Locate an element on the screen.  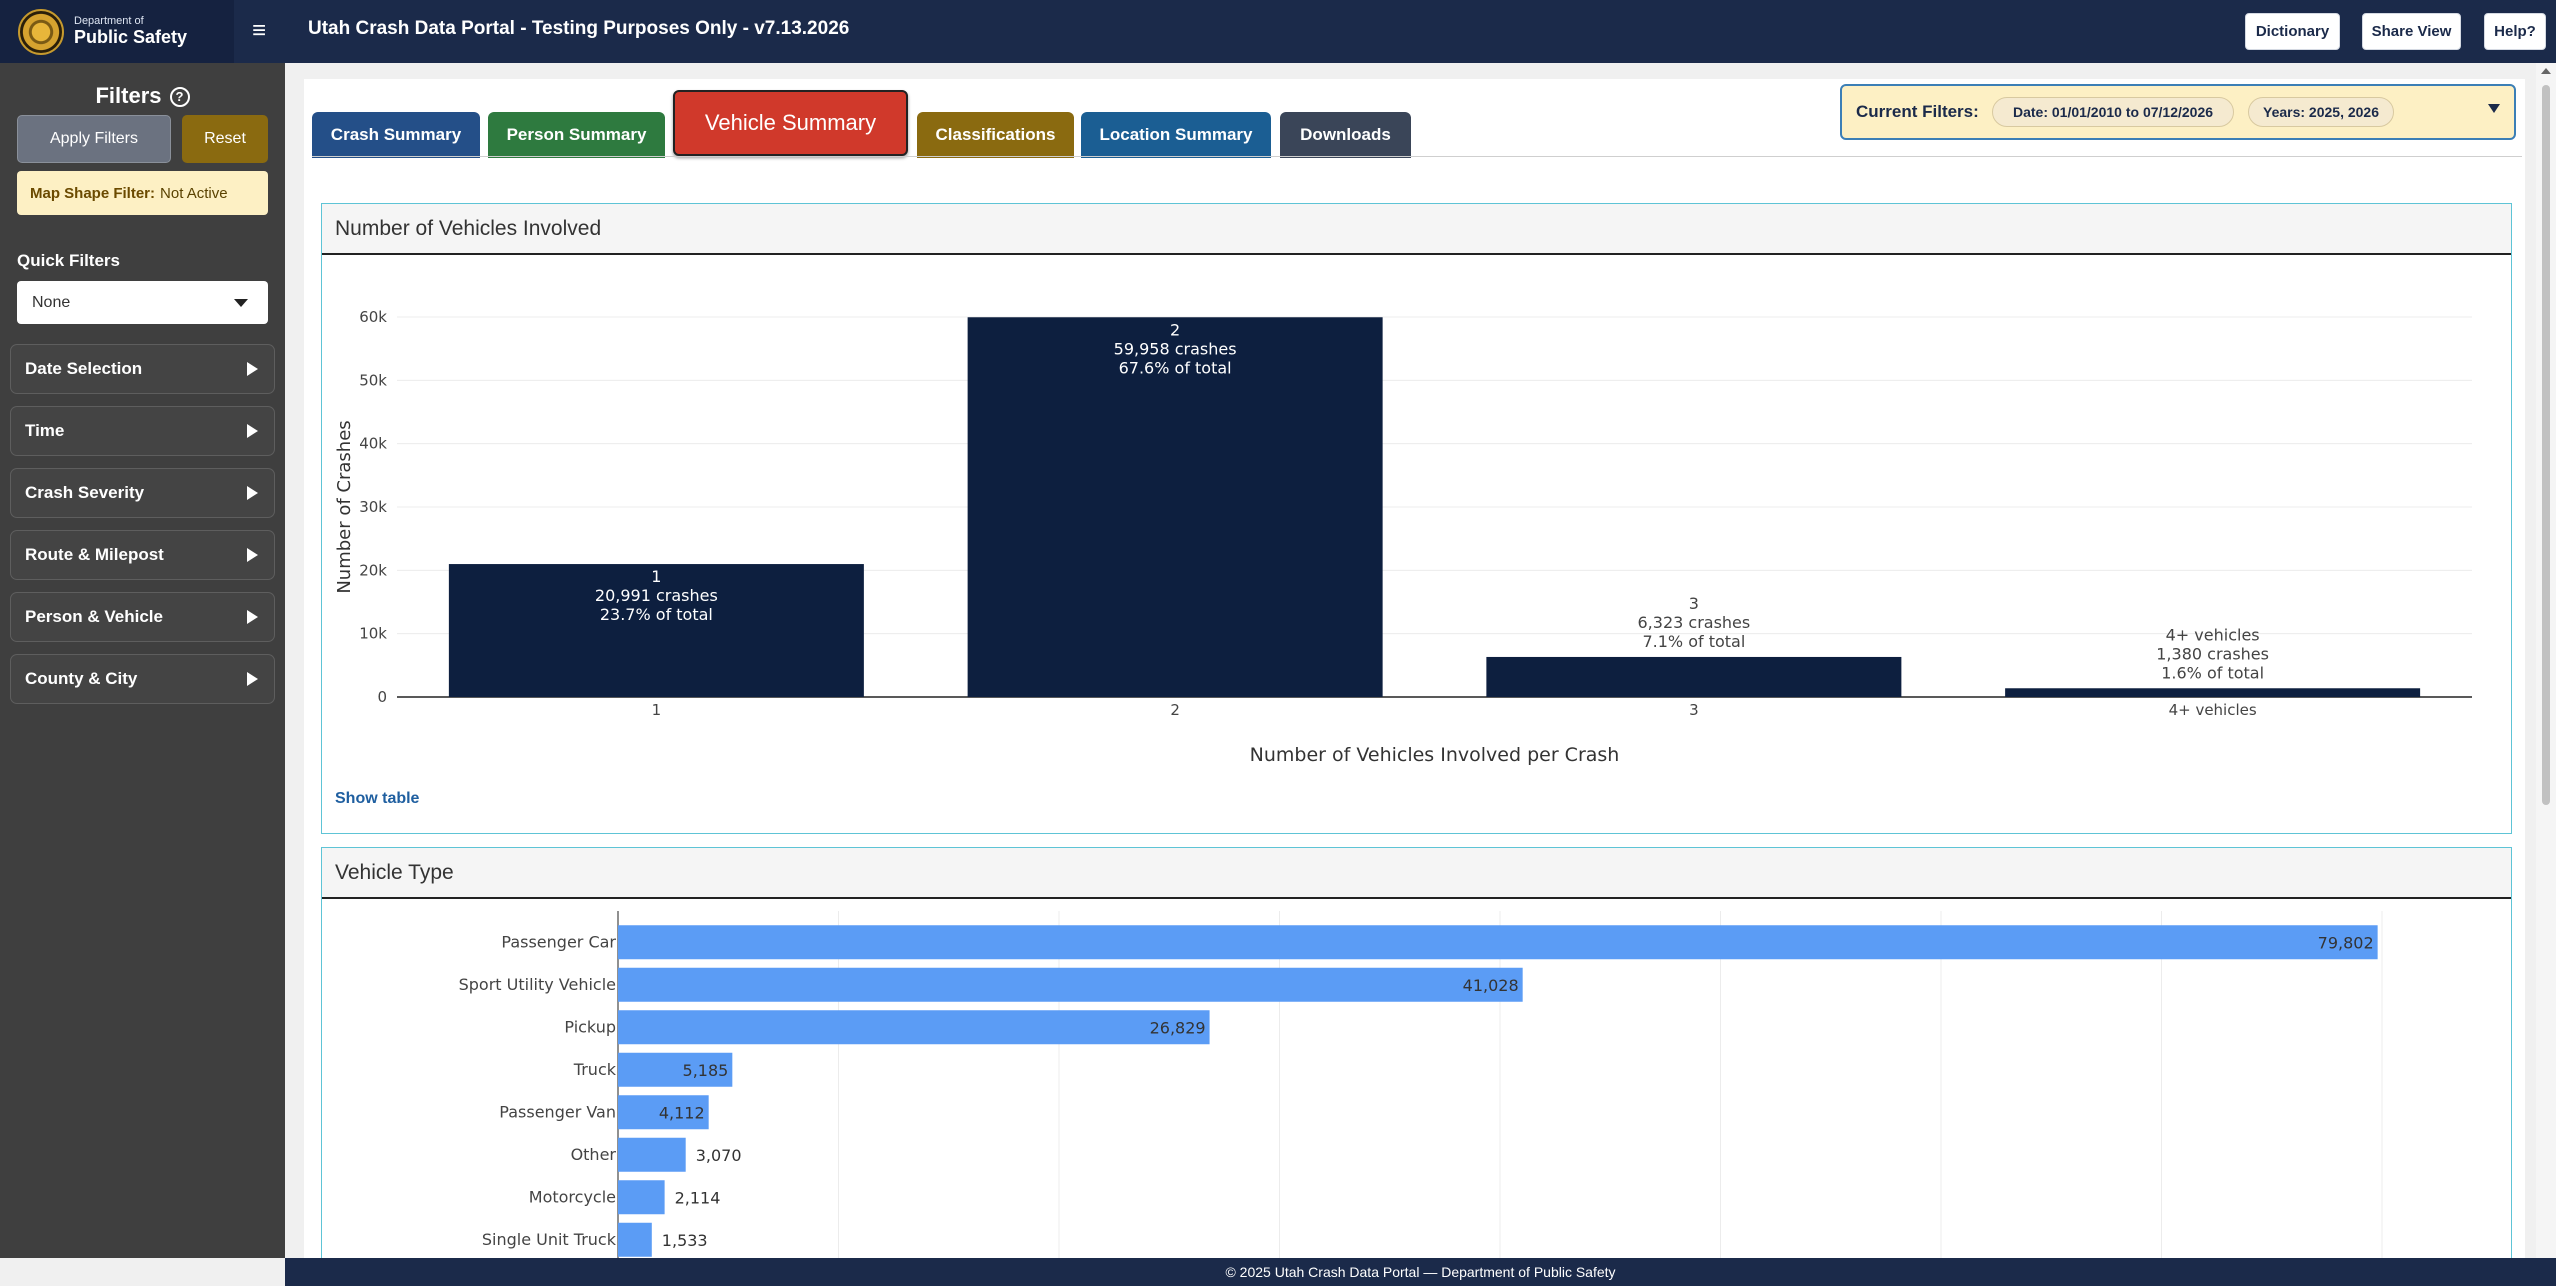
years-filter-pill: Years: 2025, 2026 is located at coordinates (2321, 112).